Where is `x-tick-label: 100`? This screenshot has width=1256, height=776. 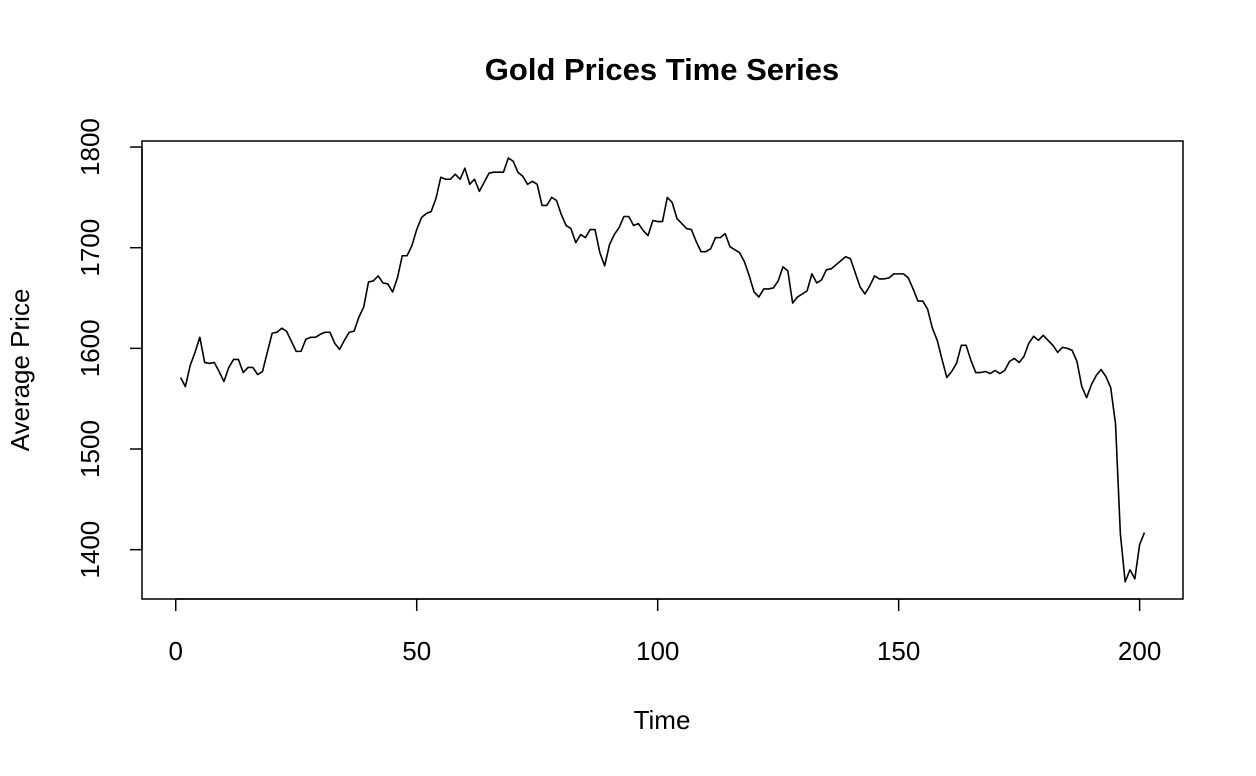 x-tick-label: 100 is located at coordinates (657, 651).